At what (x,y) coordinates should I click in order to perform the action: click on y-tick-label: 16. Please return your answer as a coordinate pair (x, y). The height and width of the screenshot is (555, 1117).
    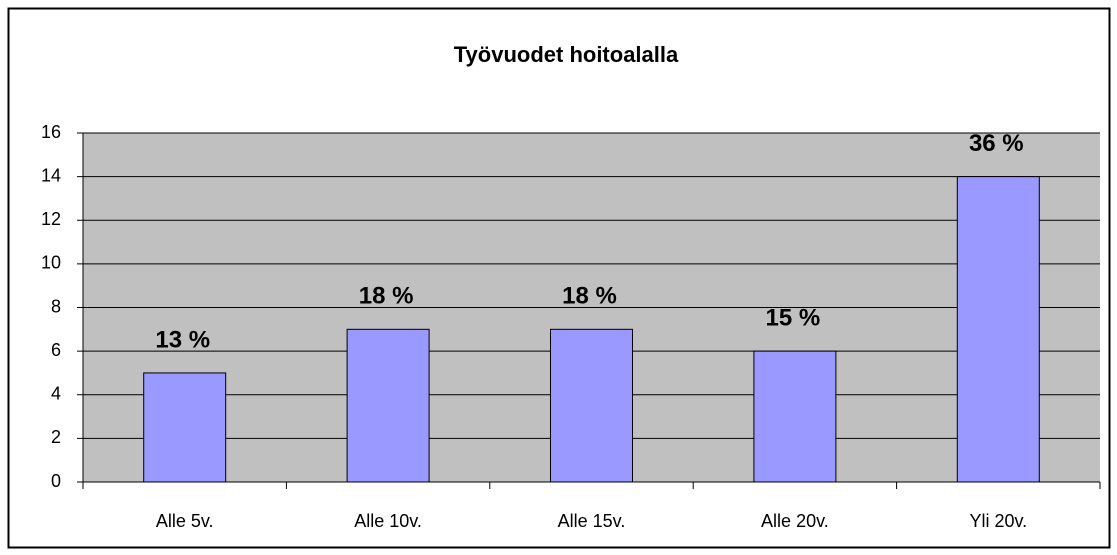
    Looking at the image, I should click on (51, 132).